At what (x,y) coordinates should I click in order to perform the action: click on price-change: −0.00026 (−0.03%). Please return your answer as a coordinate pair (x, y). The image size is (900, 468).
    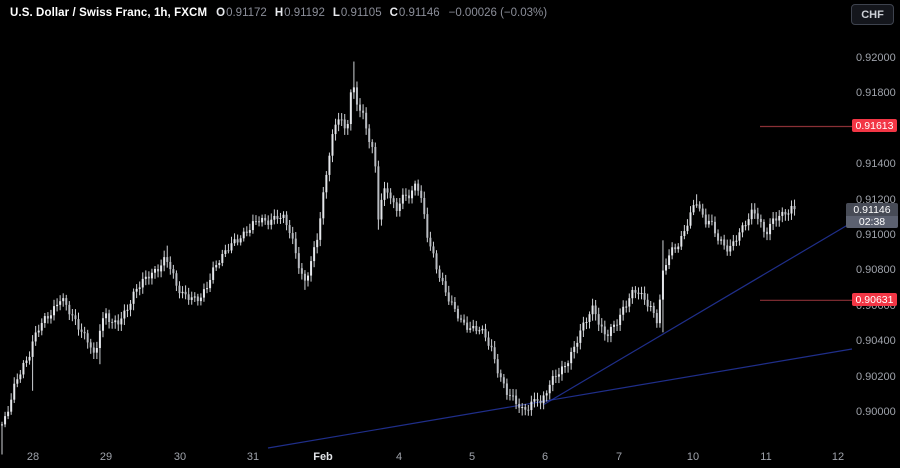
    Looking at the image, I should click on (498, 13).